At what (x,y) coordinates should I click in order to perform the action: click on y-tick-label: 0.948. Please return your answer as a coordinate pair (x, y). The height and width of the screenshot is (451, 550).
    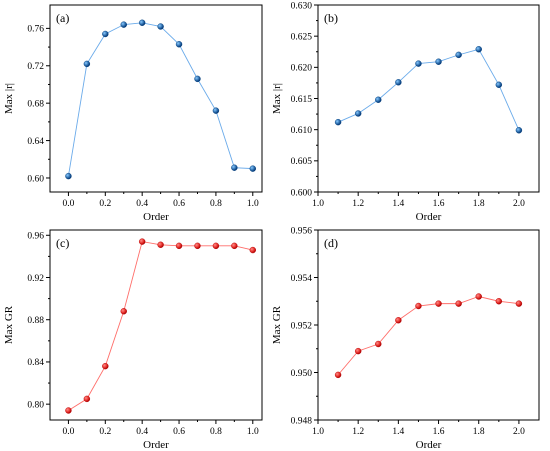
    Looking at the image, I should click on (302, 421).